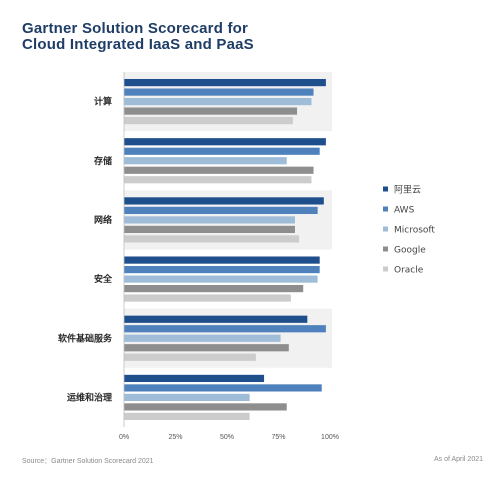 The image size is (499, 482). What do you see at coordinates (124, 437) in the screenshot?
I see `x-tick-label: 0%` at bounding box center [124, 437].